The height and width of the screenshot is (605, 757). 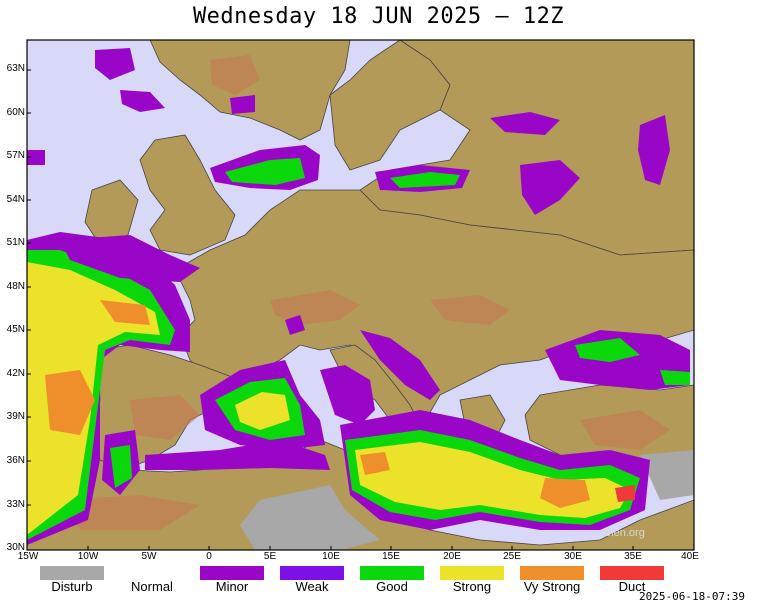 What do you see at coordinates (312, 586) in the screenshot?
I see `legend-label-weak: Weak` at bounding box center [312, 586].